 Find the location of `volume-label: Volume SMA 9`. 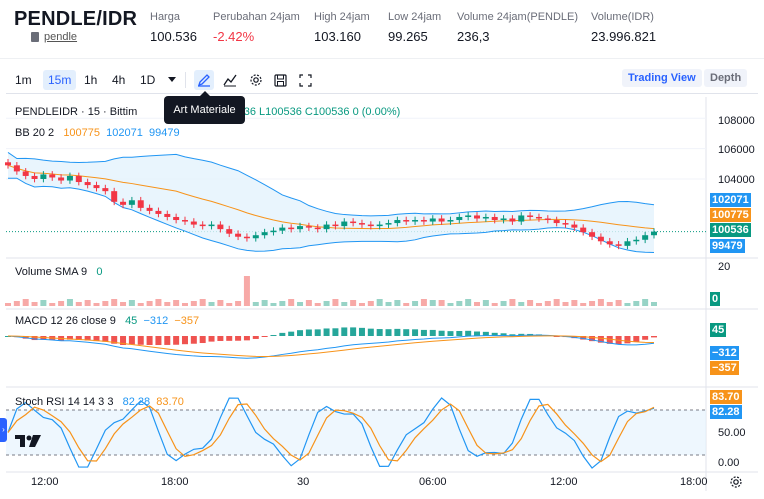

volume-label: Volume SMA 9 is located at coordinates (51, 272).